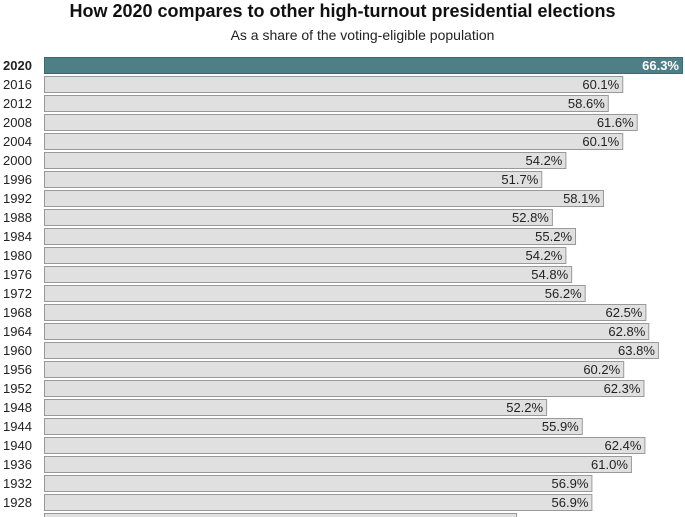 This screenshot has height=517, width=685. What do you see at coordinates (581, 198) in the screenshot?
I see `data-label: 58.1%` at bounding box center [581, 198].